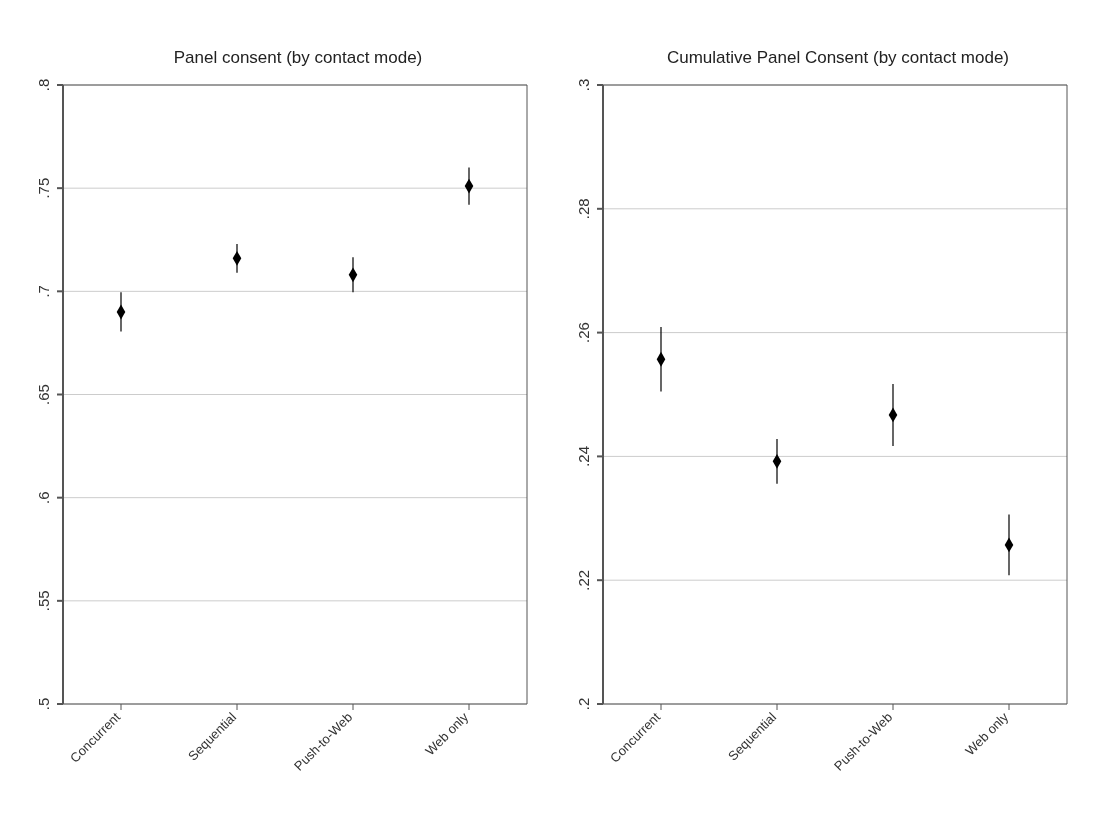 The width and height of the screenshot is (1104, 814). I want to click on y-tick-label: .22, so click(583, 580).